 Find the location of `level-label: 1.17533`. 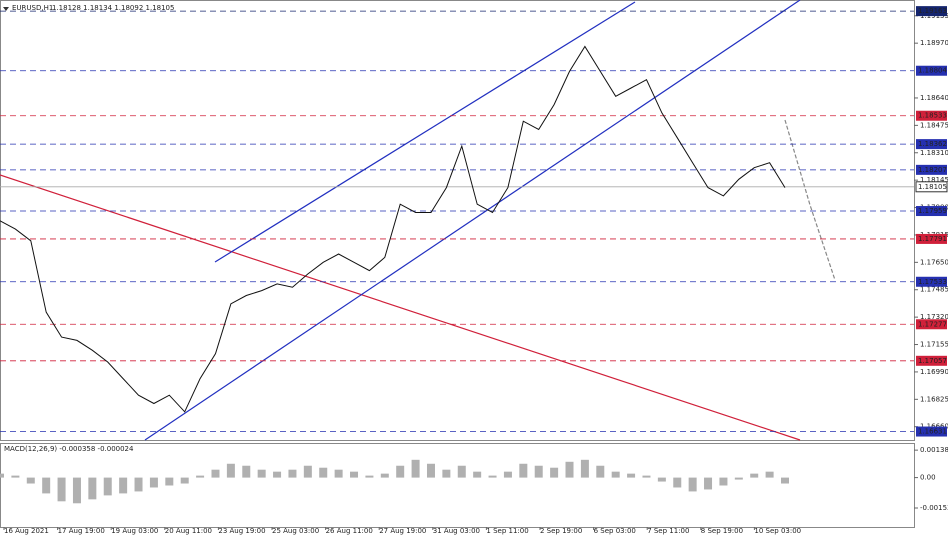

level-label: 1.17533 is located at coordinates (932, 282).